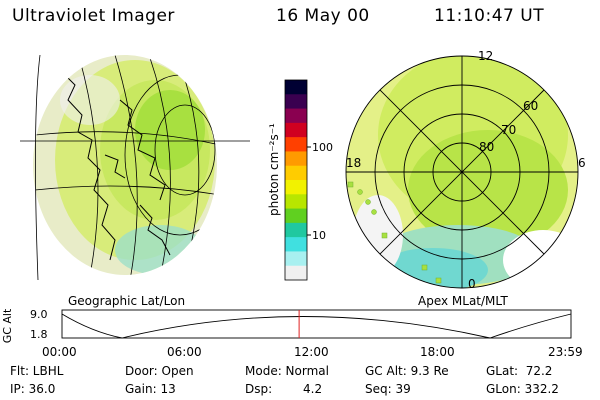 The height and width of the screenshot is (400, 600). I want to click on gain-info: Gain: 13, so click(150, 389).